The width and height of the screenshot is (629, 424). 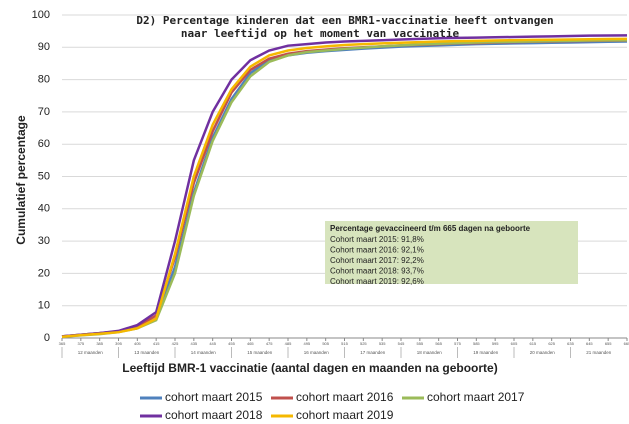 What do you see at coordinates (495, 343) in the screenshot?
I see `x-tick-label: 595` at bounding box center [495, 343].